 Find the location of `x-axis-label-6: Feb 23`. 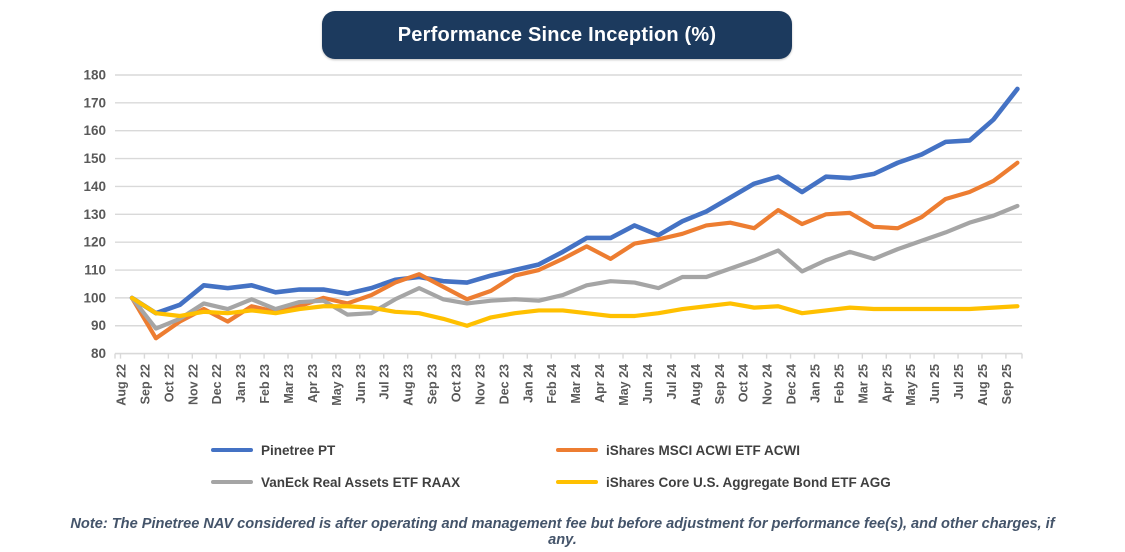

x-axis-label-6: Feb 23 is located at coordinates (265, 384).